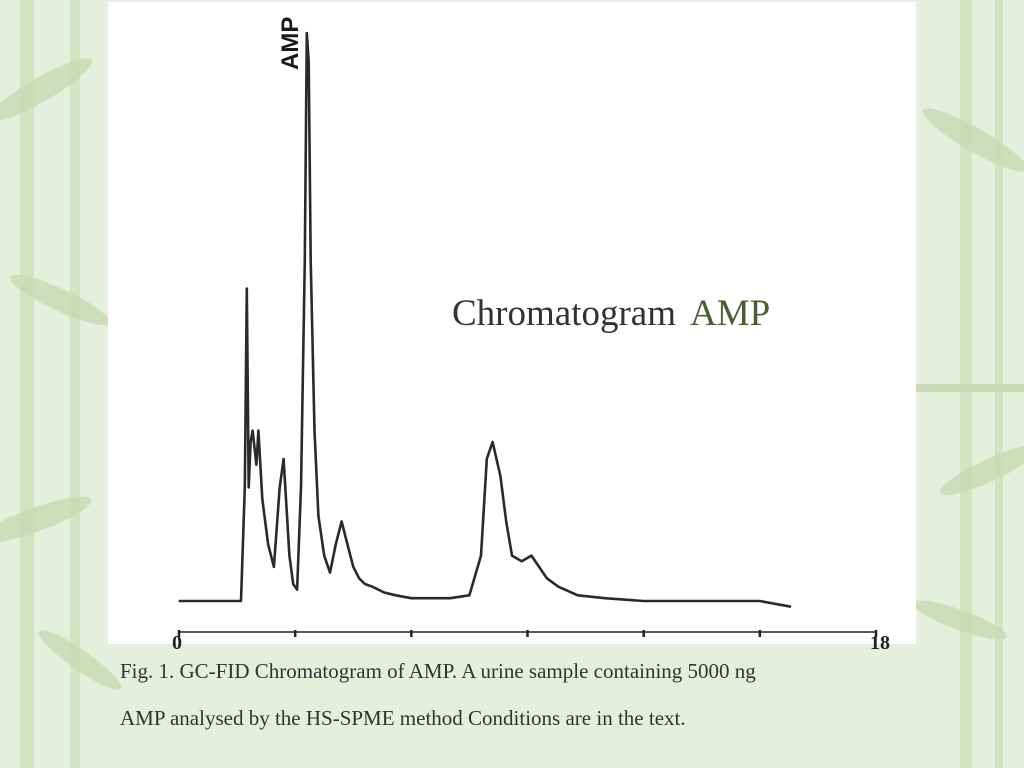 This screenshot has width=1024, height=768. Describe the element at coordinates (880, 643) in the screenshot. I see `x-tick-label-end: 18` at that location.